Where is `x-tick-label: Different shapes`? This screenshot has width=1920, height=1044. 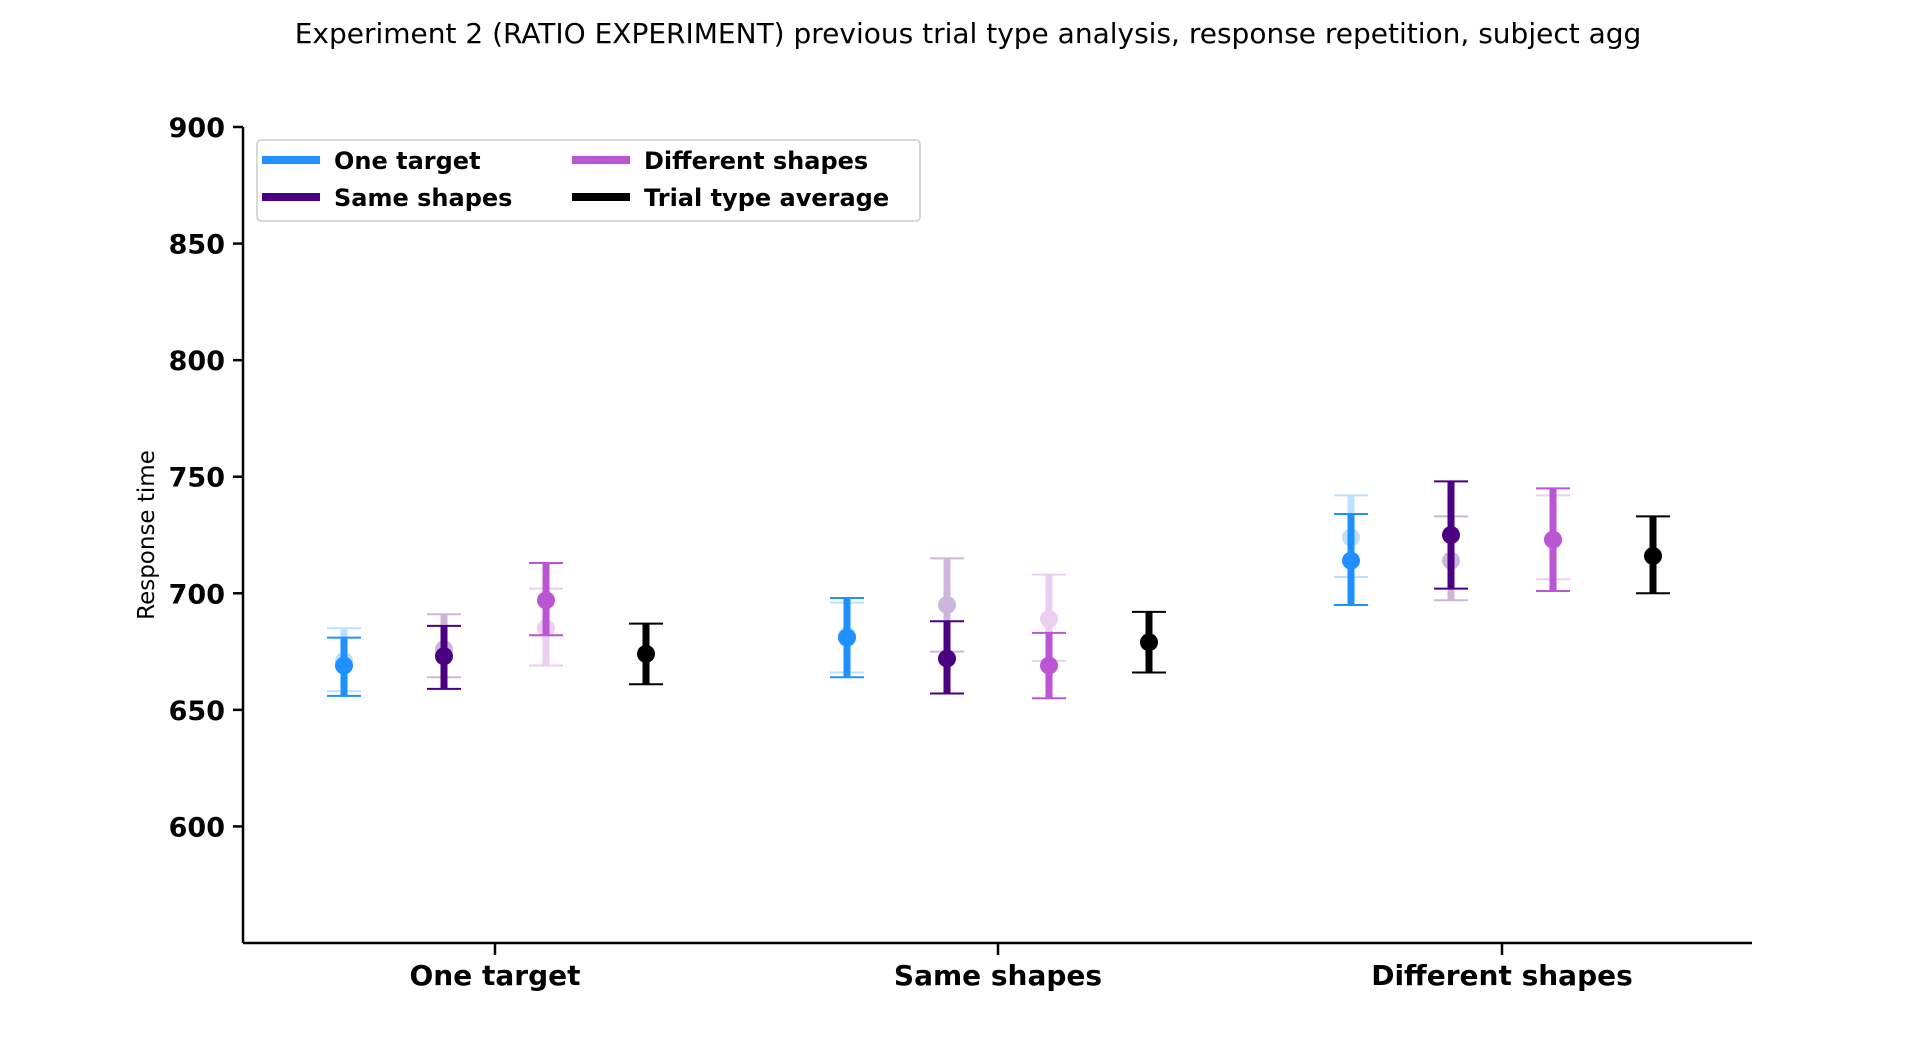
x-tick-label: Different shapes is located at coordinates (1502, 975).